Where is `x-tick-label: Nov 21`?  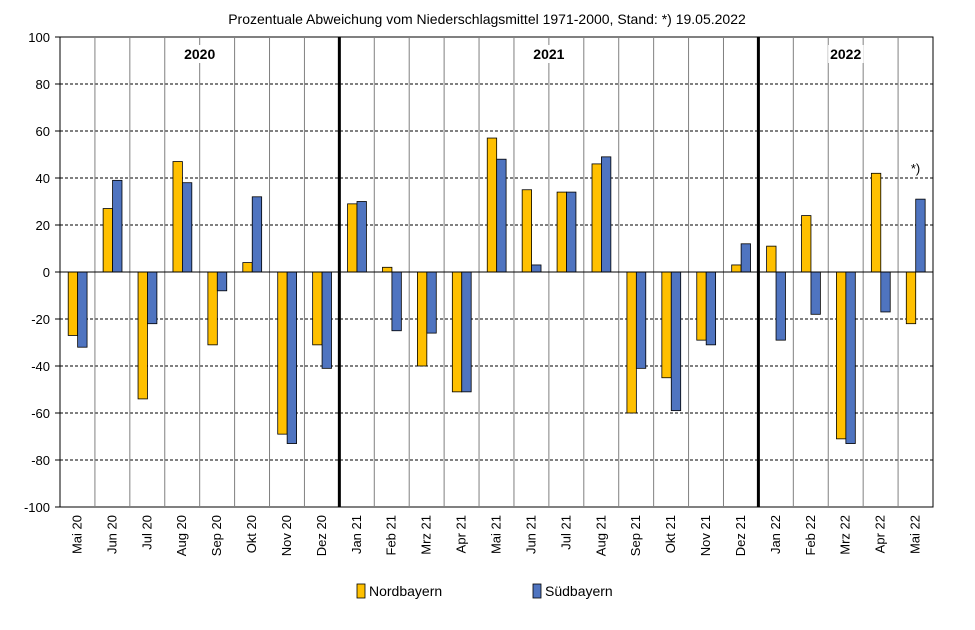
x-tick-label: Nov 21 is located at coordinates (705, 535).